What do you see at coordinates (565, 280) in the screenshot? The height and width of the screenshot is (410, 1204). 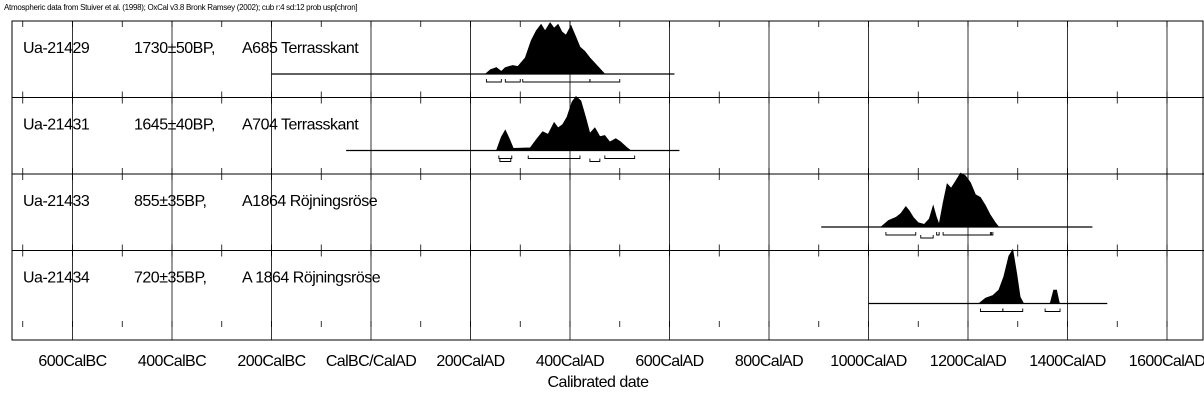 I see `sample-row: Ua-21434 720±35BP, A 1864 Röjningsröse` at bounding box center [565, 280].